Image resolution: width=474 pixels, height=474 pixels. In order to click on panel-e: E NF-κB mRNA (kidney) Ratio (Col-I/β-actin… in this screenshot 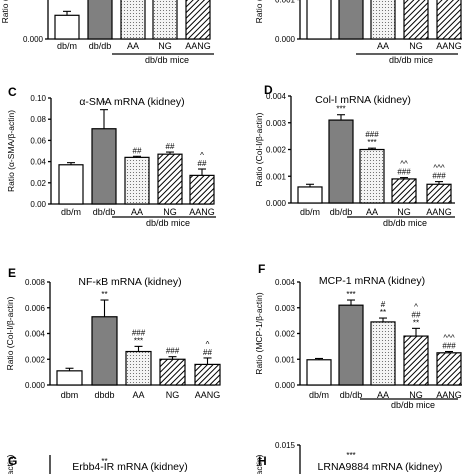, I will do `click(113, 333)`.